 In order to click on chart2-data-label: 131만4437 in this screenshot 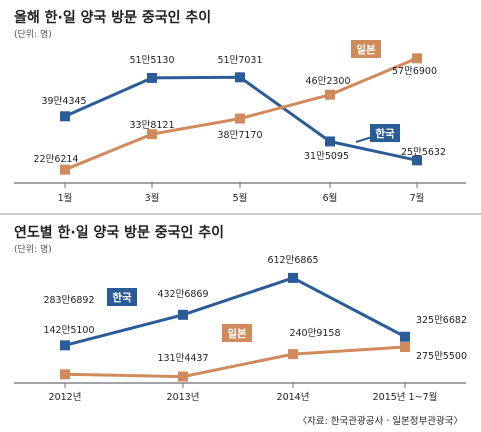, I will do `click(182, 358)`.